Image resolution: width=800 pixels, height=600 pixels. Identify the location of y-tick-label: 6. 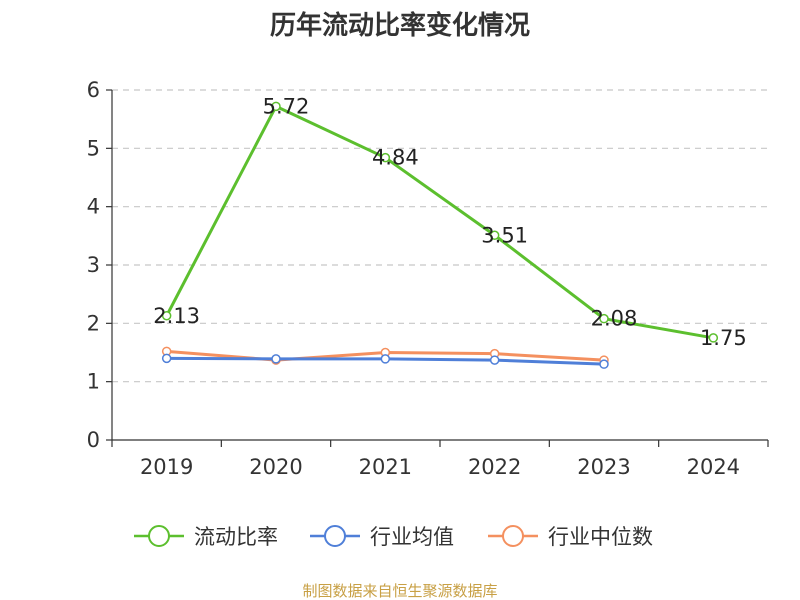
(93, 90).